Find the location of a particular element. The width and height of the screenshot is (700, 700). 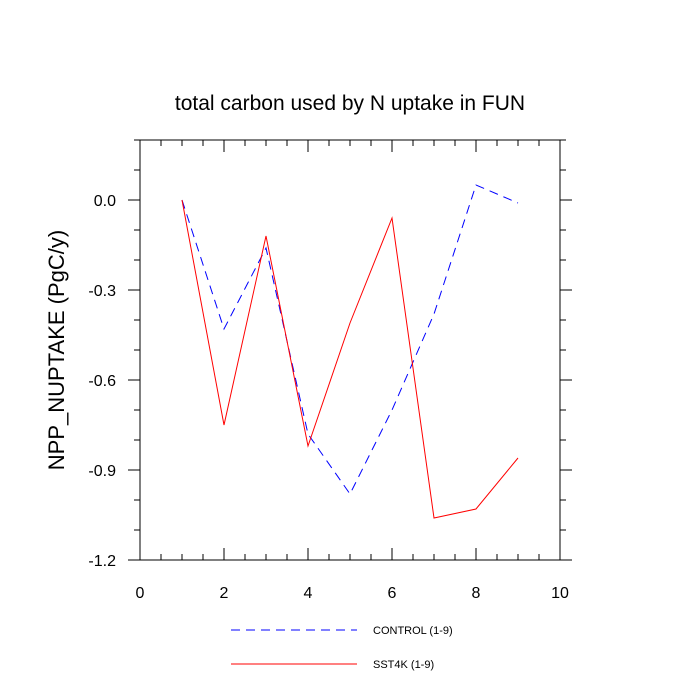

x-tick-label: 4 is located at coordinates (308, 593).